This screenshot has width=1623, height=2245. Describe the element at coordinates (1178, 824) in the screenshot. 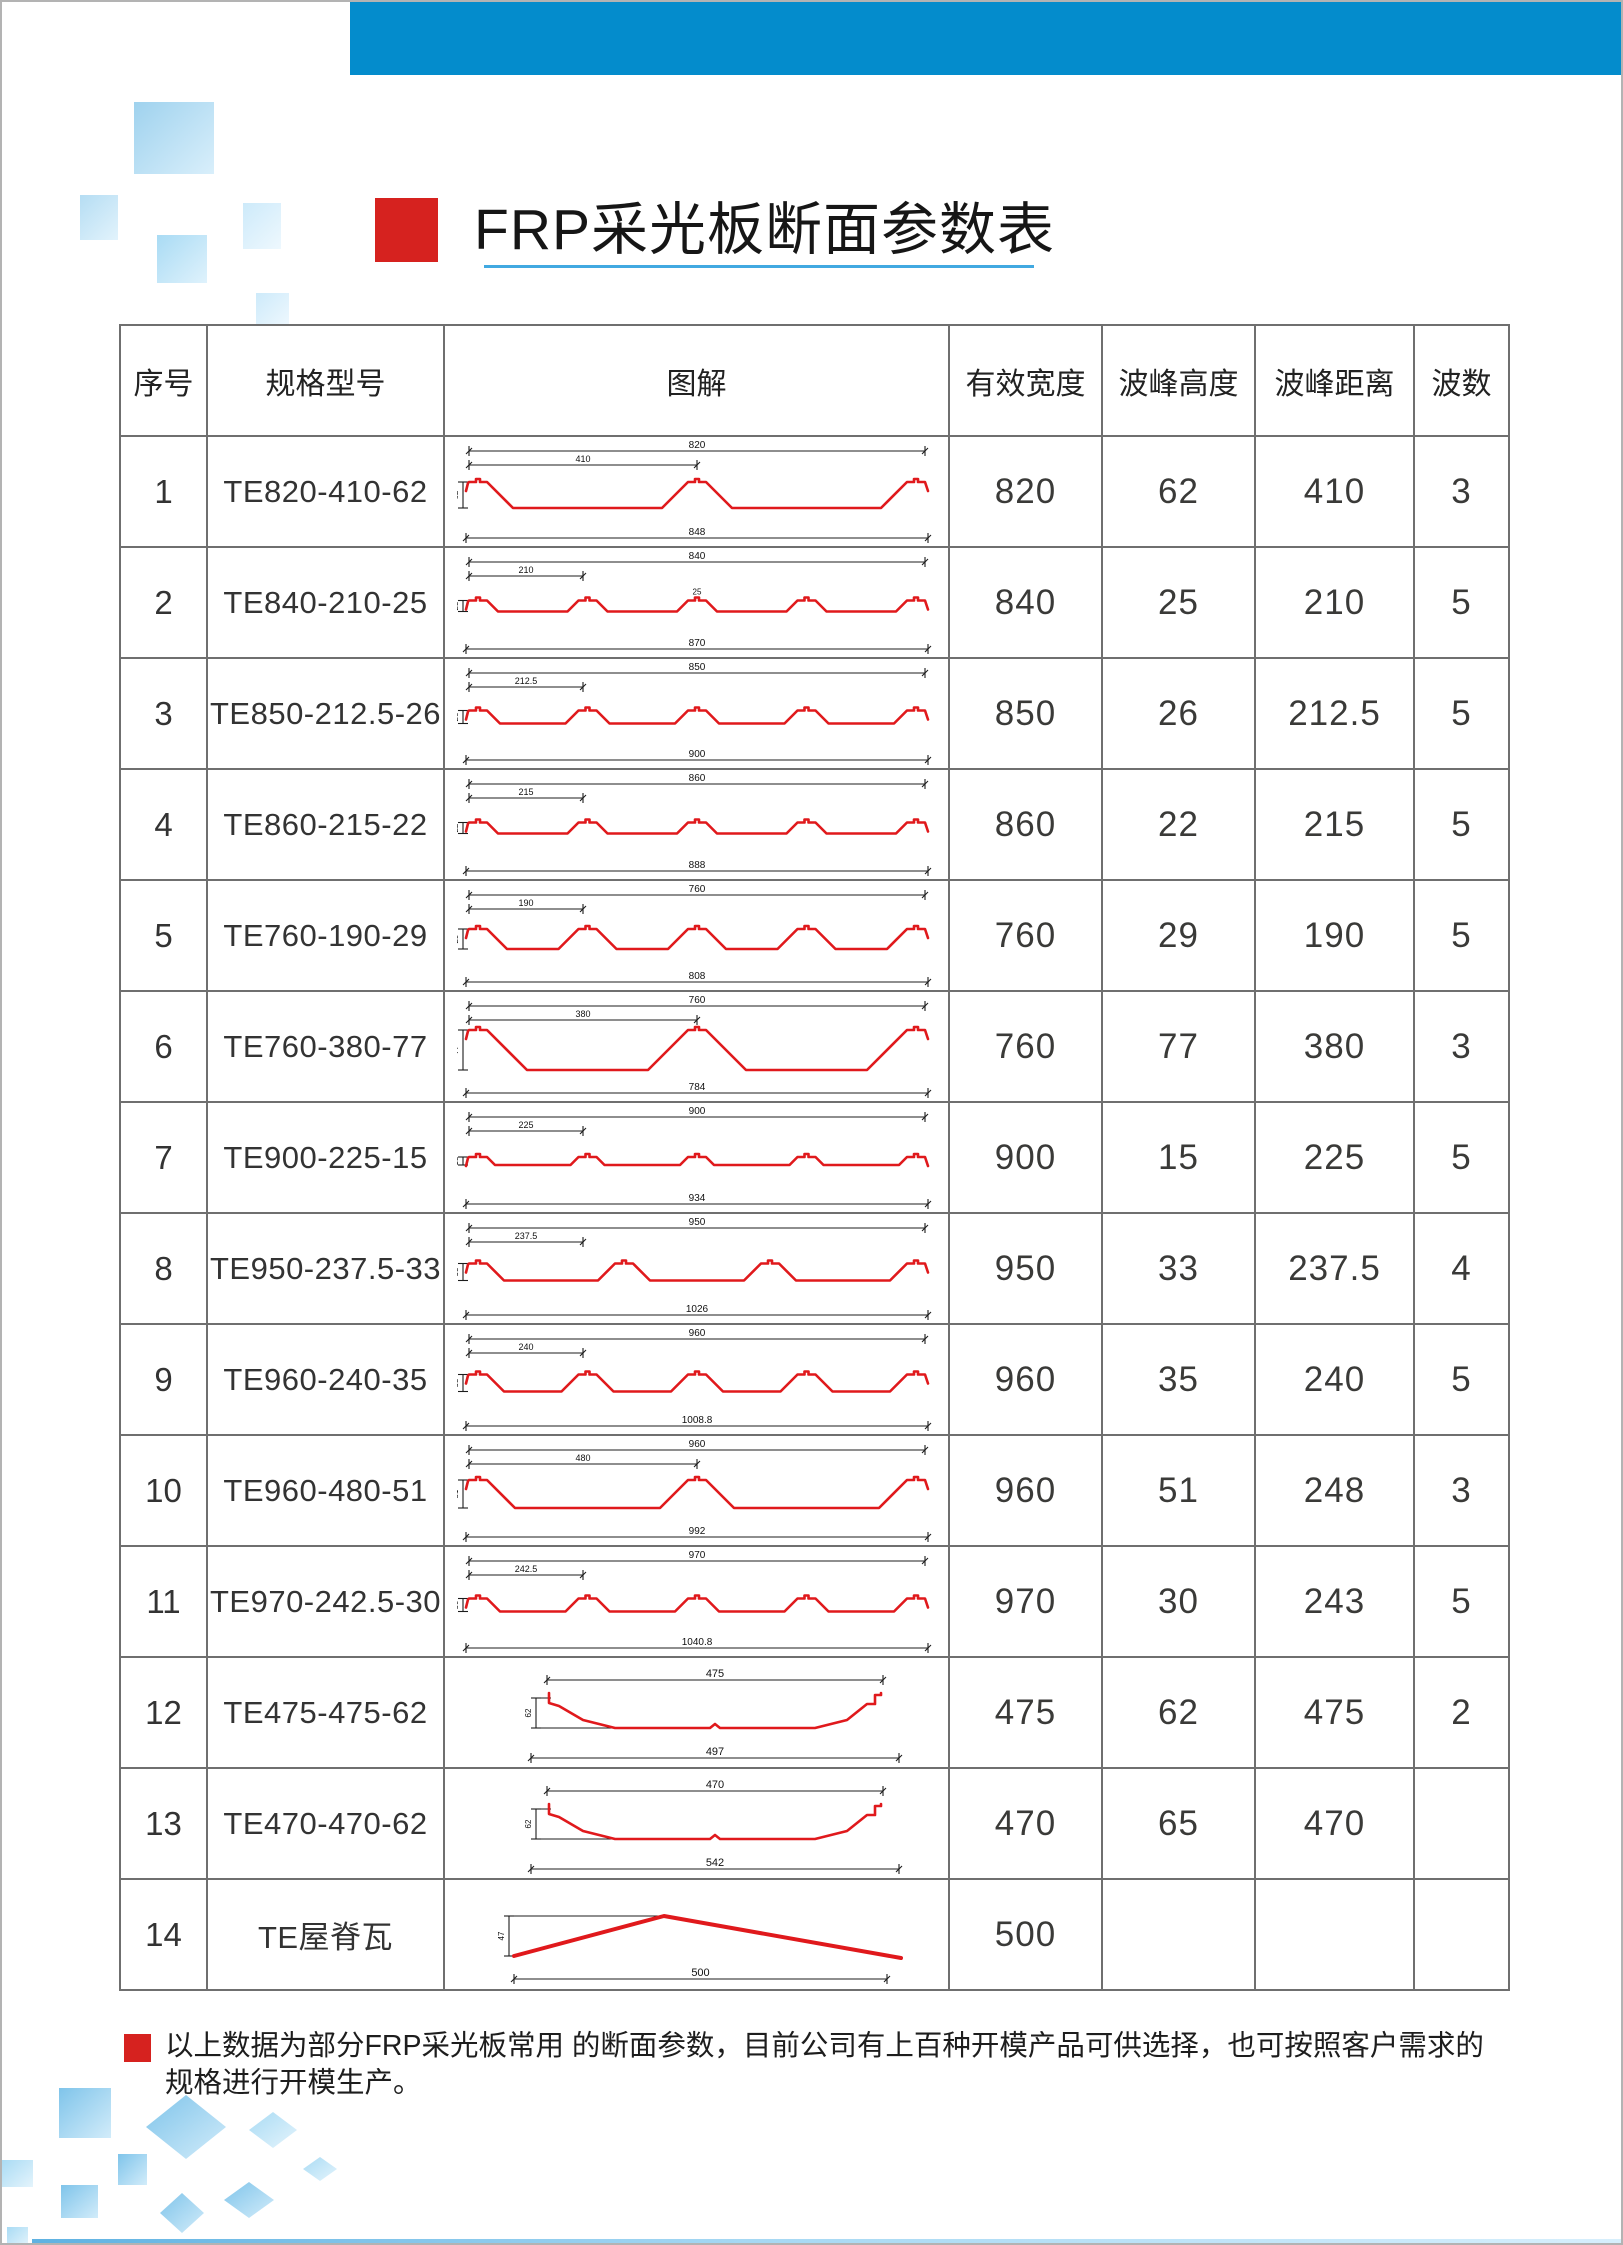

I see `cell-height: 22` at that location.